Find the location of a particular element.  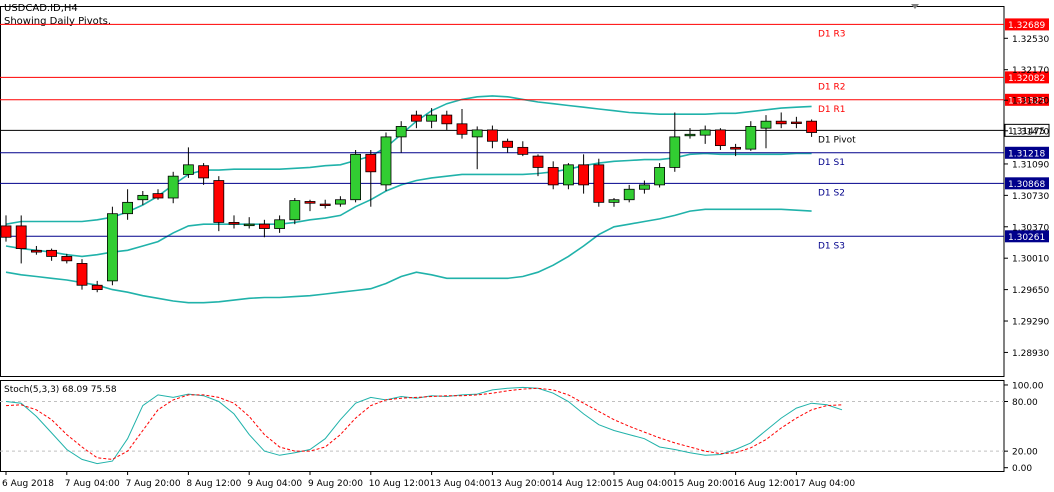

y-tick-label-6: 1.30730 is located at coordinates (1030, 197).